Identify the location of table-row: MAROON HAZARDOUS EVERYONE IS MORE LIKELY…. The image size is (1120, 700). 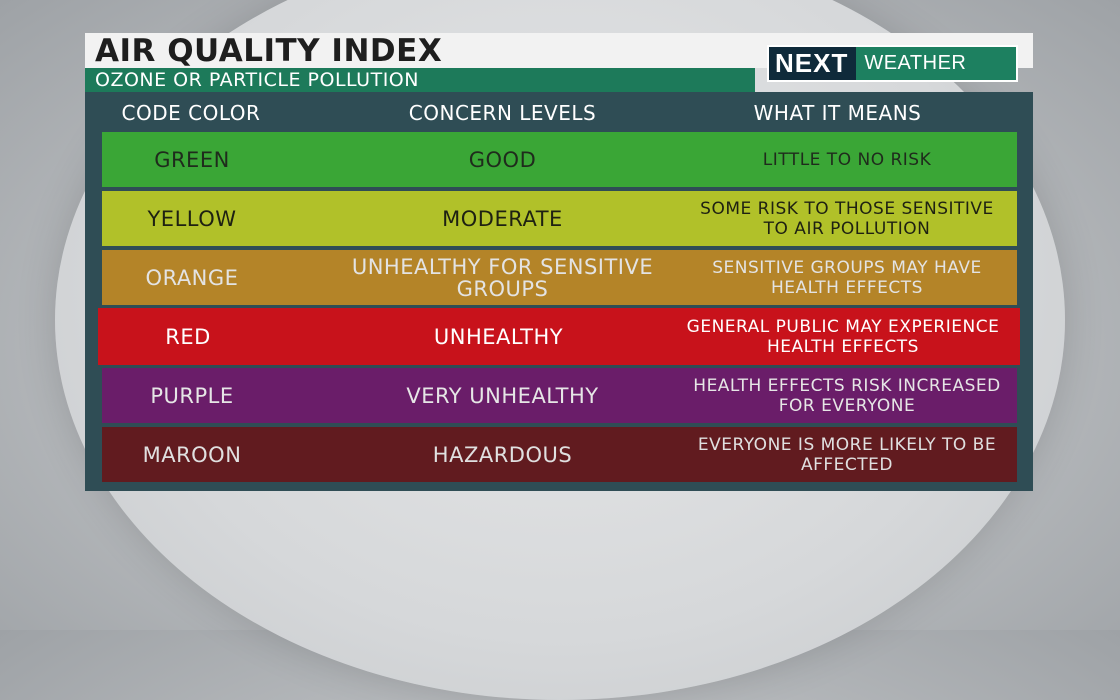
(559, 454).